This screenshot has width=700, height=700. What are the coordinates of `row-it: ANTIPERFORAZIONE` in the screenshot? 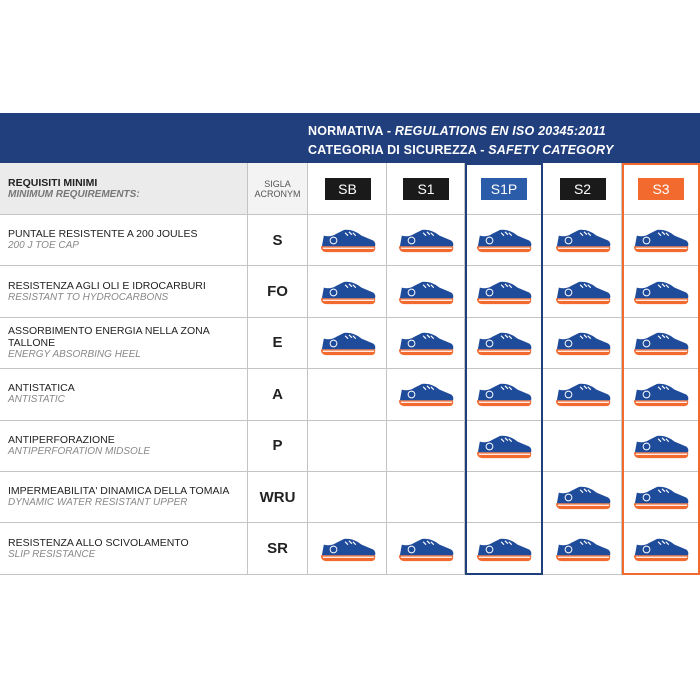 It's located at (61, 439).